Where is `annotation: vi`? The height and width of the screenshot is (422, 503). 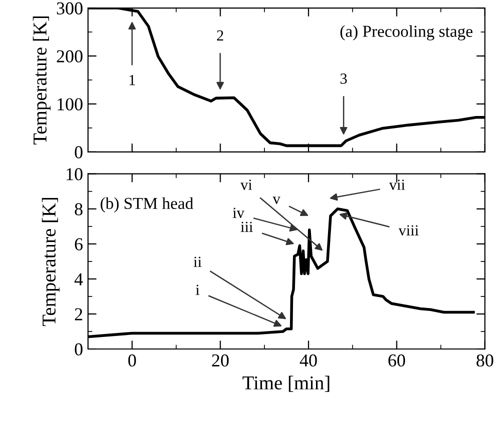
annotation: vi is located at coordinates (246, 185).